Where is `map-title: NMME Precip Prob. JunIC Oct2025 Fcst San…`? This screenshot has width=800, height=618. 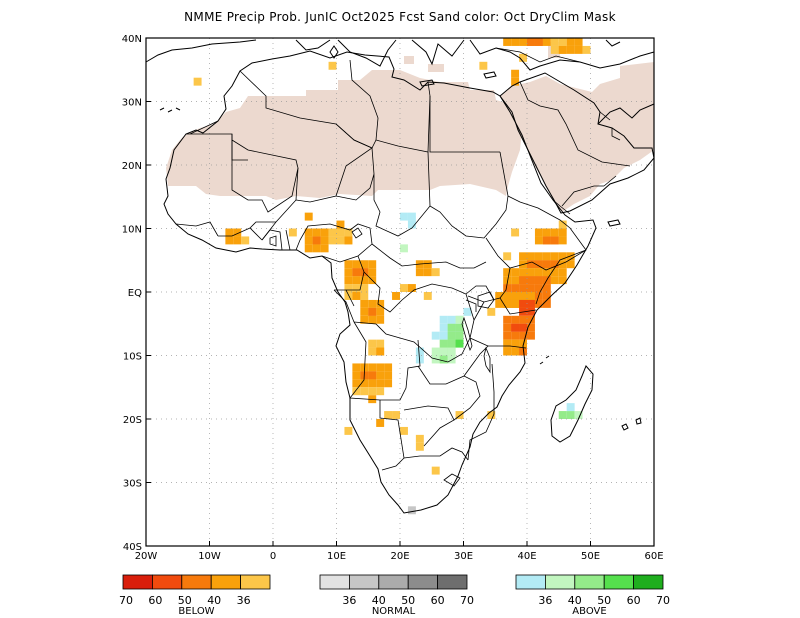 map-title: NMME Precip Prob. JunIC Oct2025 Fcst San… is located at coordinates (400, 17).